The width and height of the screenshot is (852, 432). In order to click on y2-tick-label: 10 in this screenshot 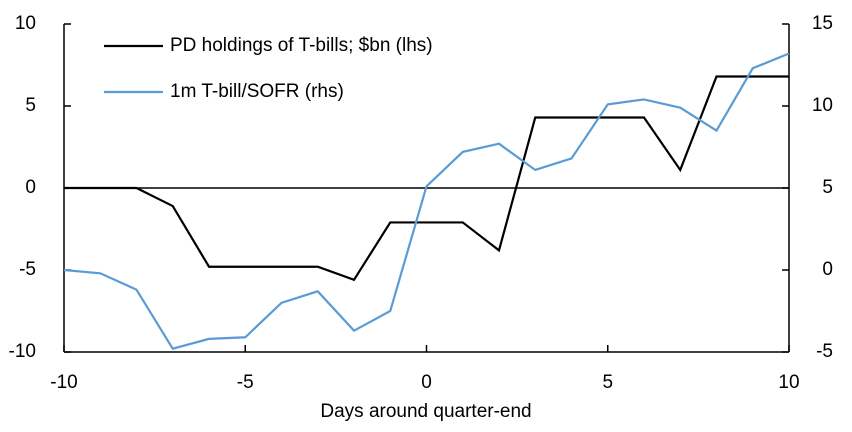, I will do `click(822, 105)`.